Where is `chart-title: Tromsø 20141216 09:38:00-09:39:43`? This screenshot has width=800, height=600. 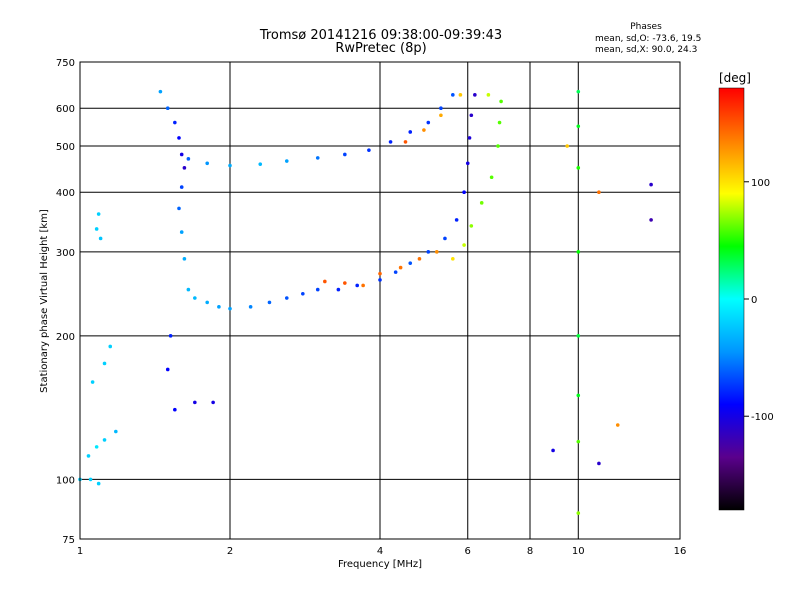
chart-title: Tromsø 20141216 09:38:00-09:39:43 is located at coordinates (380, 35).